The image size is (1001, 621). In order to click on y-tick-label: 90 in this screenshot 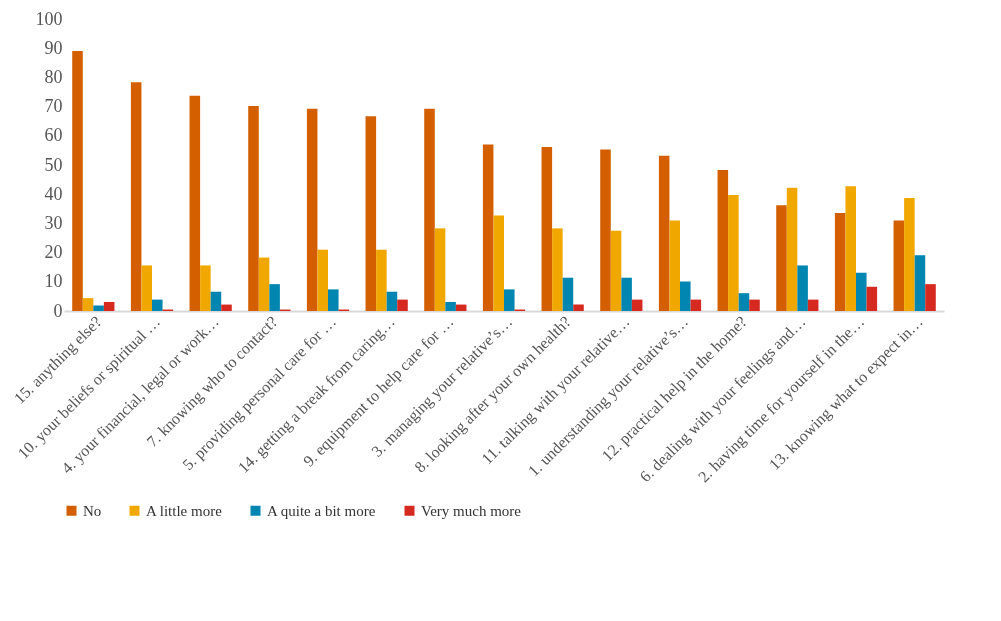, I will do `click(53, 47)`.